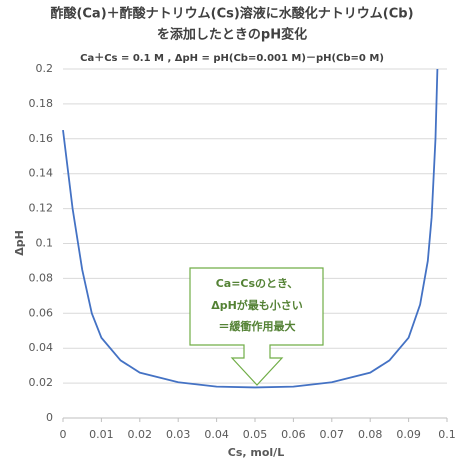 Image resolution: width=463 pixels, height=466 pixels. I want to click on x-tick-label: 0.1, so click(447, 434).